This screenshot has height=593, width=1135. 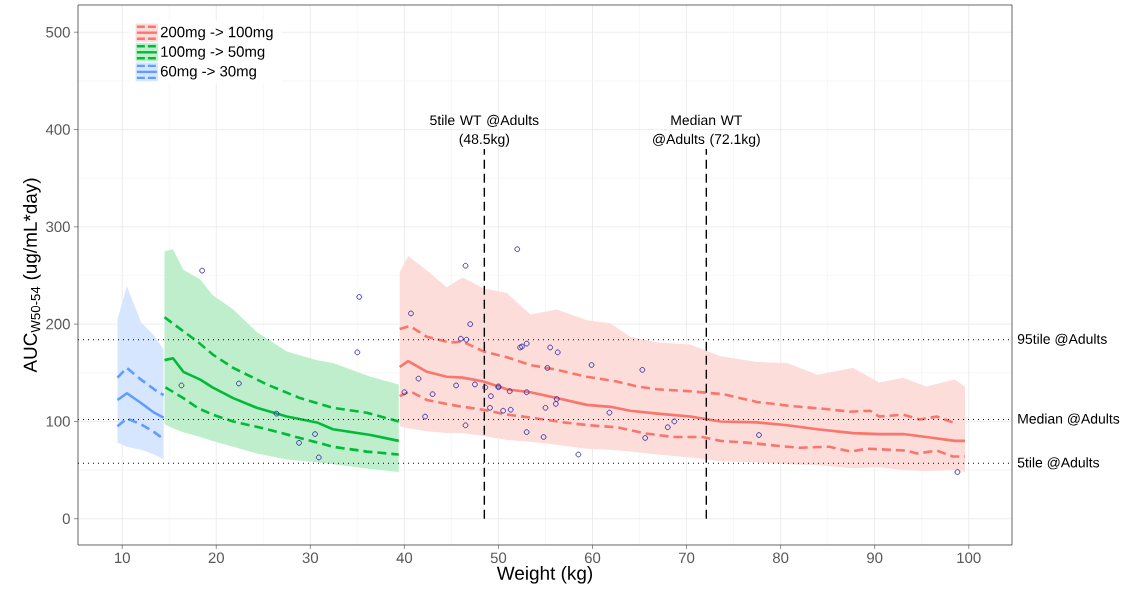 What do you see at coordinates (32, 275) in the screenshot?
I see `y-axis-title: AUC$_{W50-54}$ (ug/mL*day)` at bounding box center [32, 275].